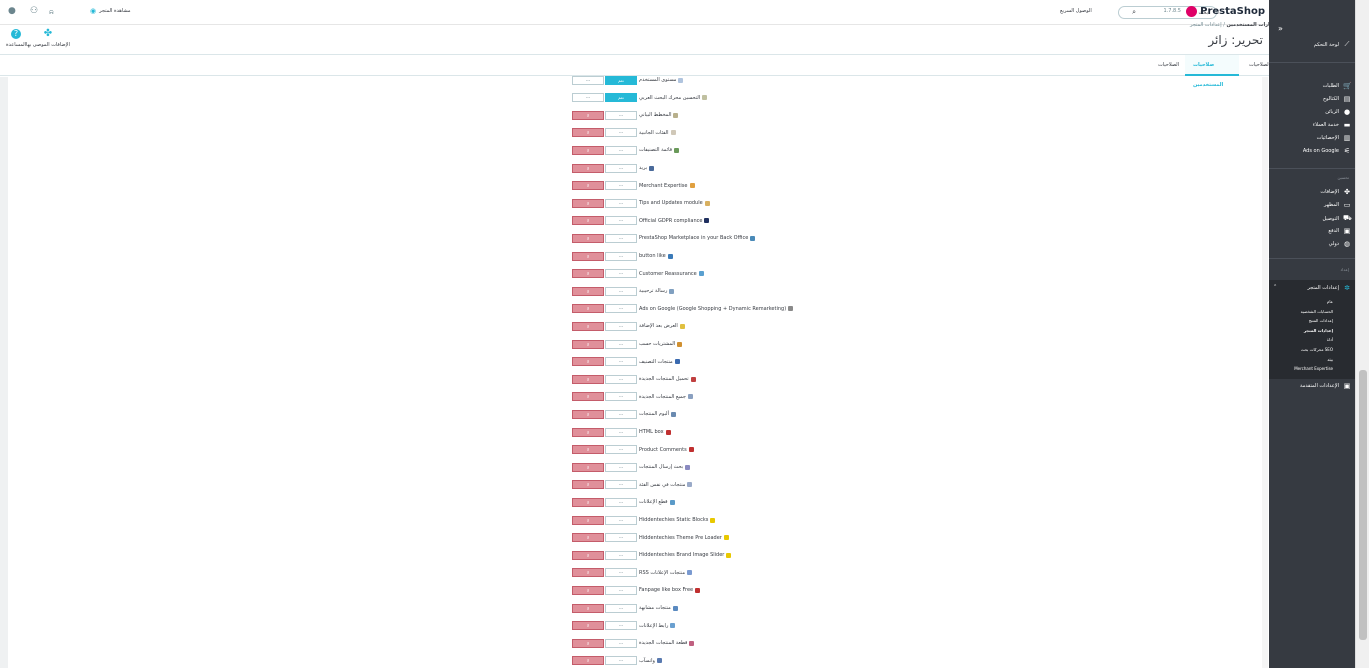 Image resolution: width=1369 pixels, height=668 pixels. What do you see at coordinates (48, 39) in the screenshot?
I see `recommended-modules-button: ✤ الإضافات الموصى بها` at bounding box center [48, 39].